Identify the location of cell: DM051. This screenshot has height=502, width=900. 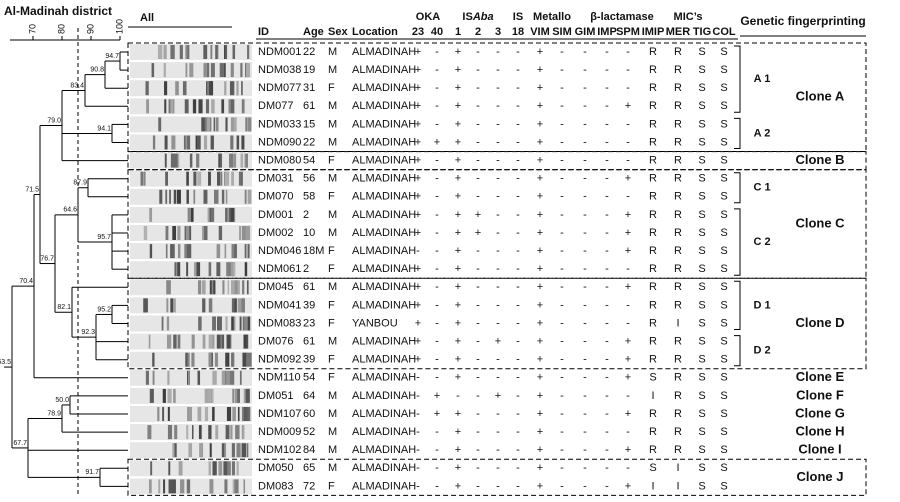
(275, 396).